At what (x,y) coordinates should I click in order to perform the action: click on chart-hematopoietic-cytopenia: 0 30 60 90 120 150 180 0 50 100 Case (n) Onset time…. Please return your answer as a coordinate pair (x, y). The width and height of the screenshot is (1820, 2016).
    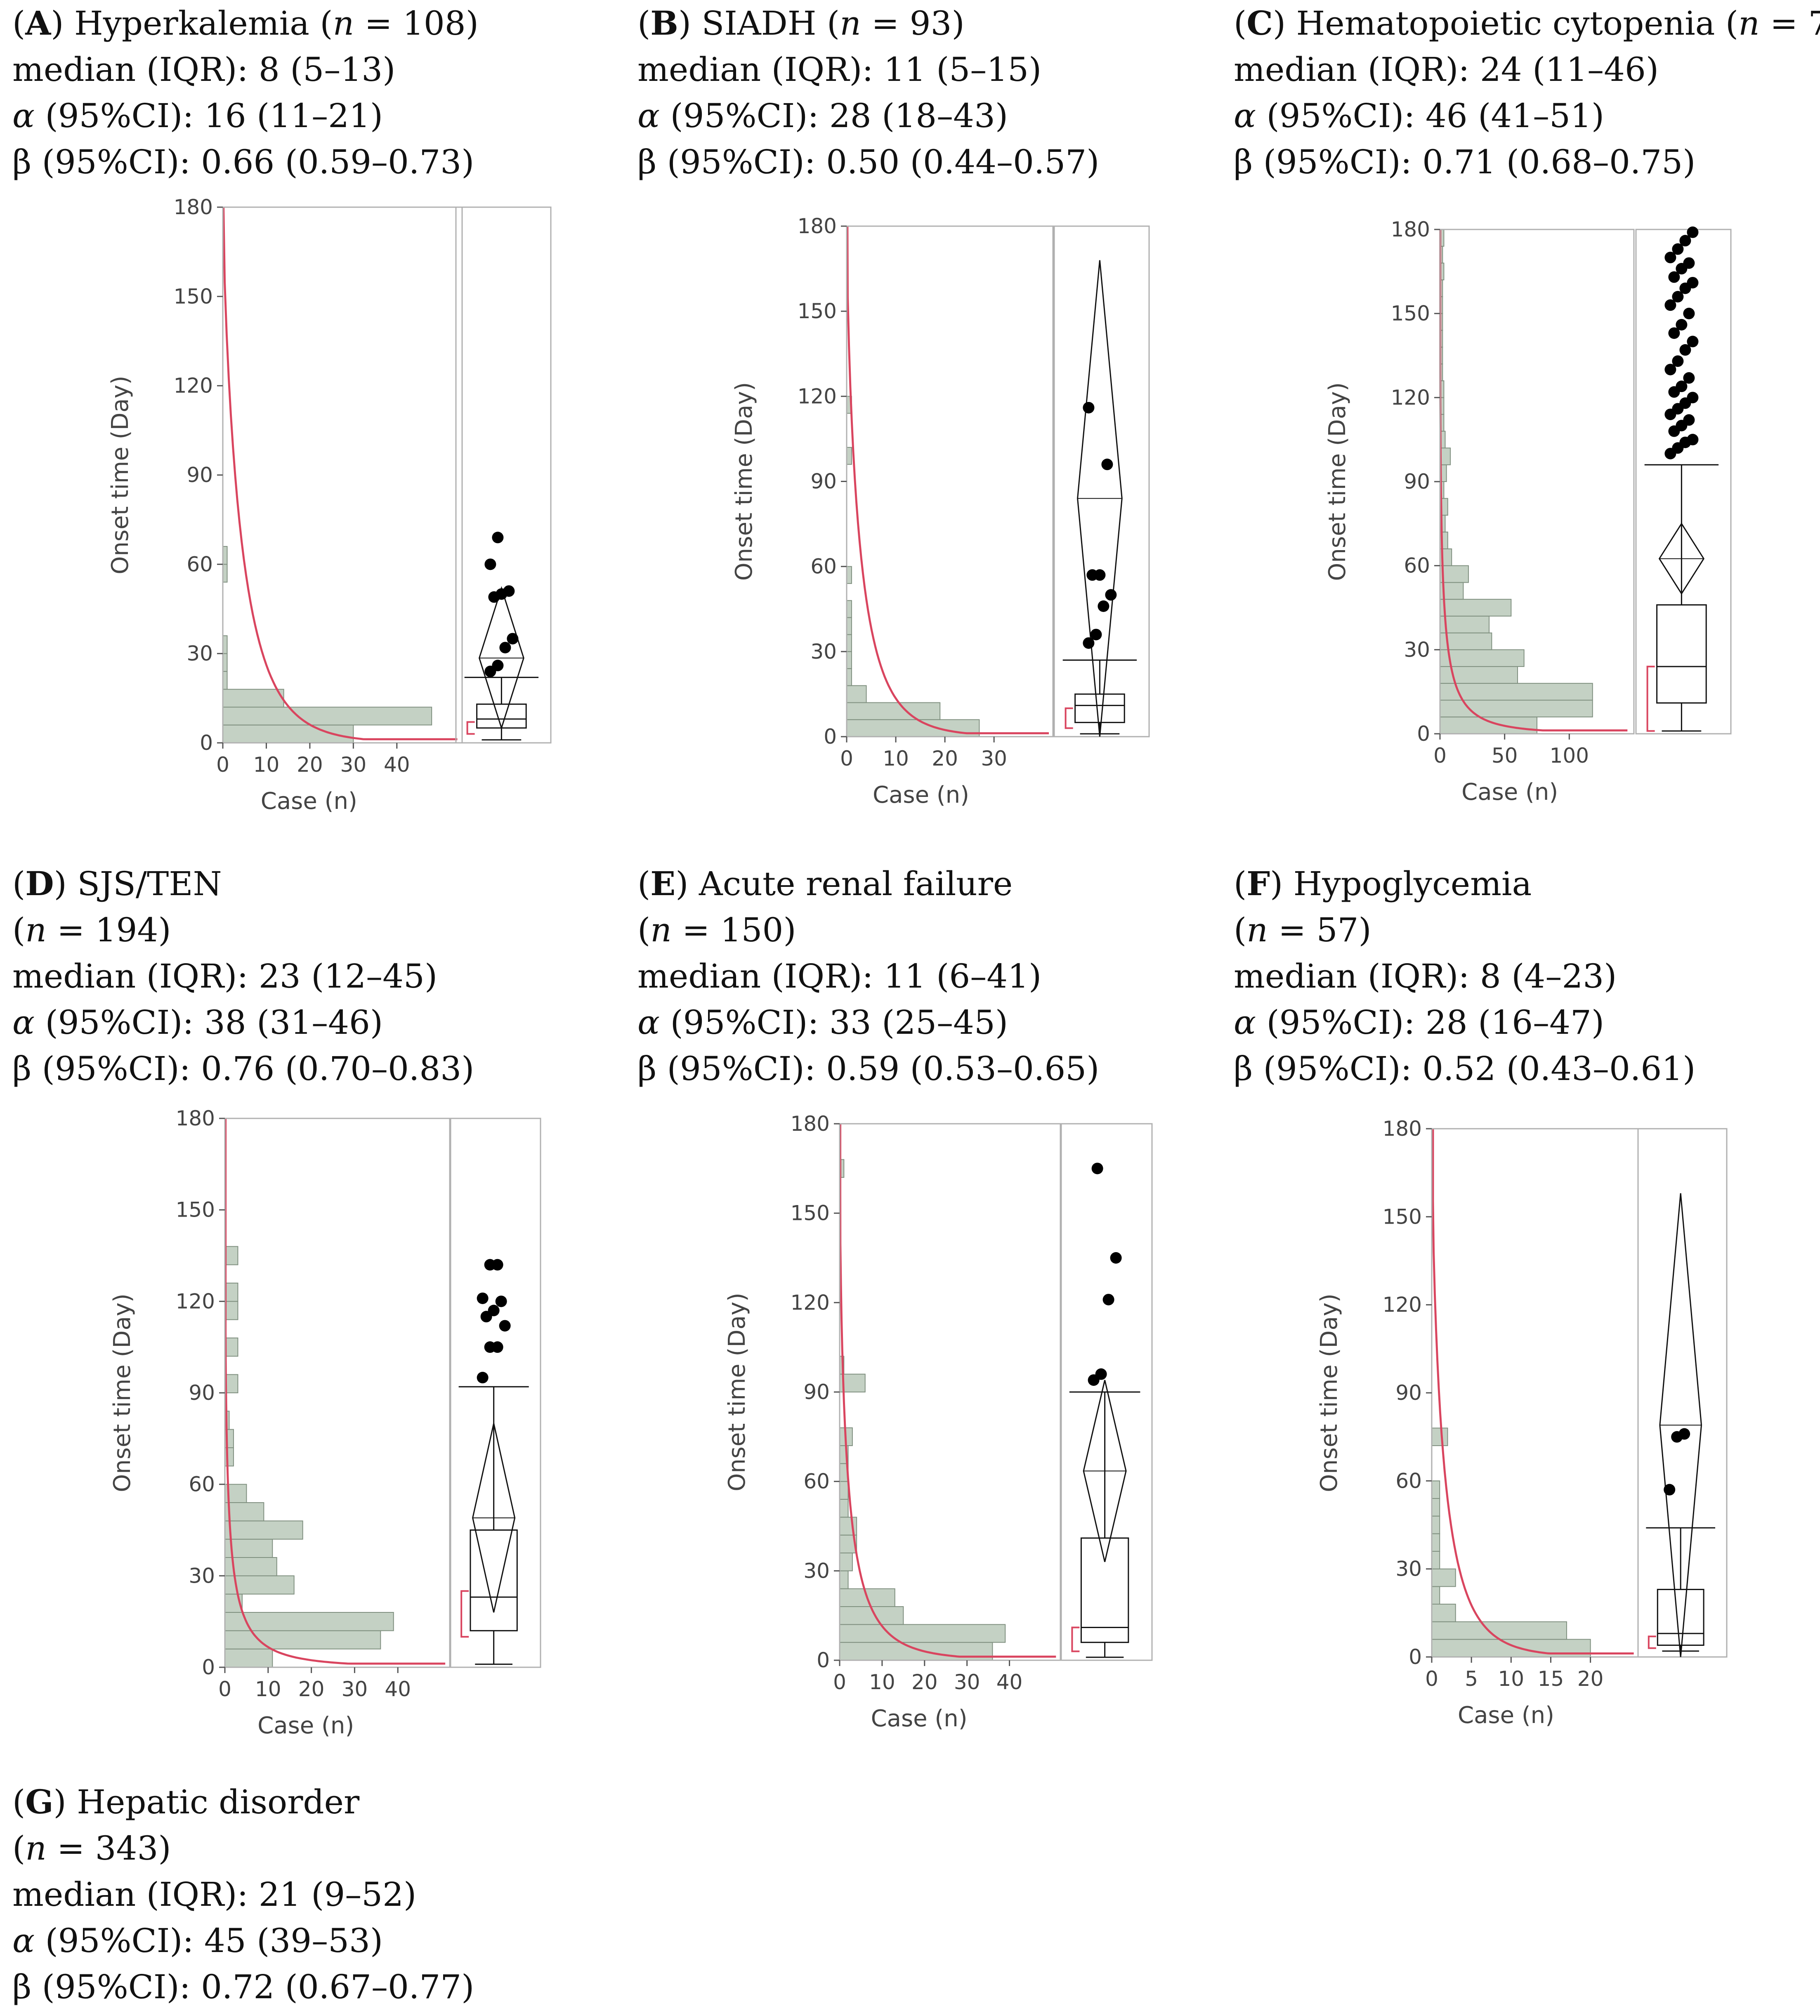
    Looking at the image, I should click on (1528, 511).